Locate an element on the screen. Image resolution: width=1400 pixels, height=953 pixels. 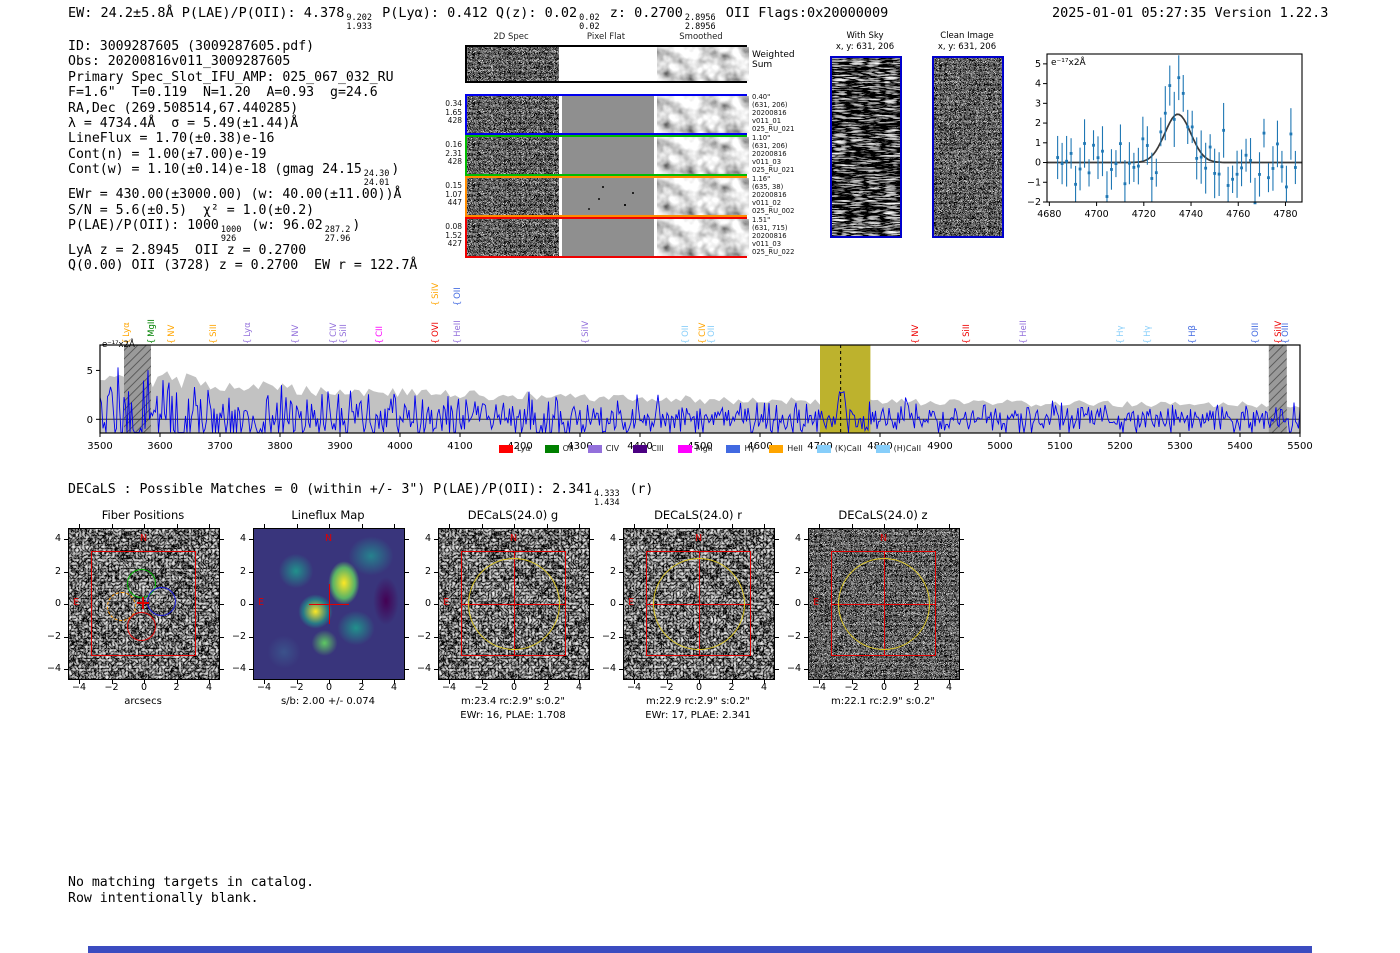
text-segment: Cont(w) = 1.10(±0.14)e-18 (gmag 24.15 is located at coordinates (215, 170).